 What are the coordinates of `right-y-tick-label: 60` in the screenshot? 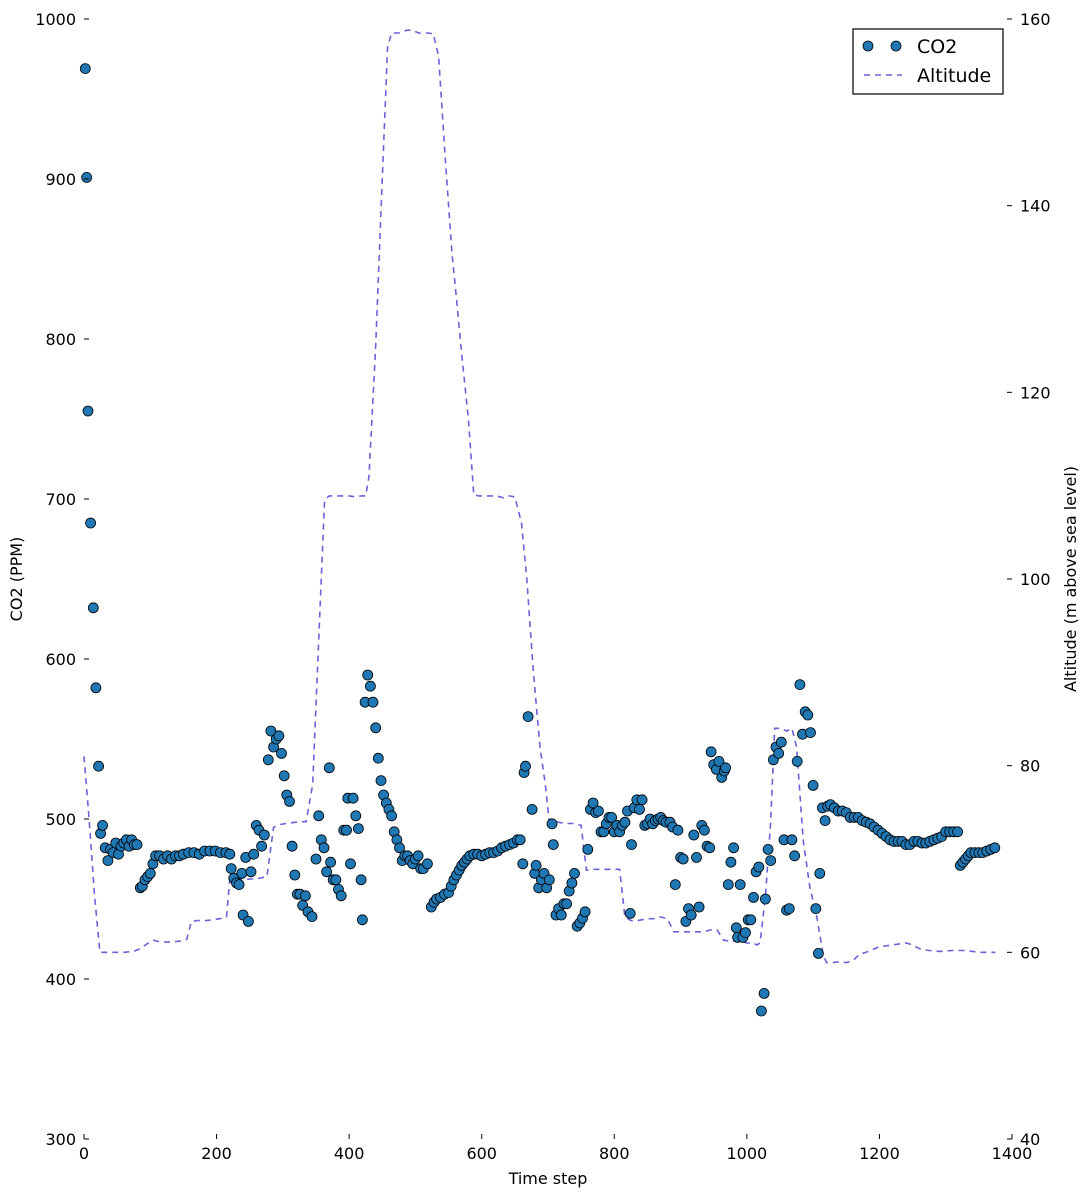 It's located at (1030, 952).